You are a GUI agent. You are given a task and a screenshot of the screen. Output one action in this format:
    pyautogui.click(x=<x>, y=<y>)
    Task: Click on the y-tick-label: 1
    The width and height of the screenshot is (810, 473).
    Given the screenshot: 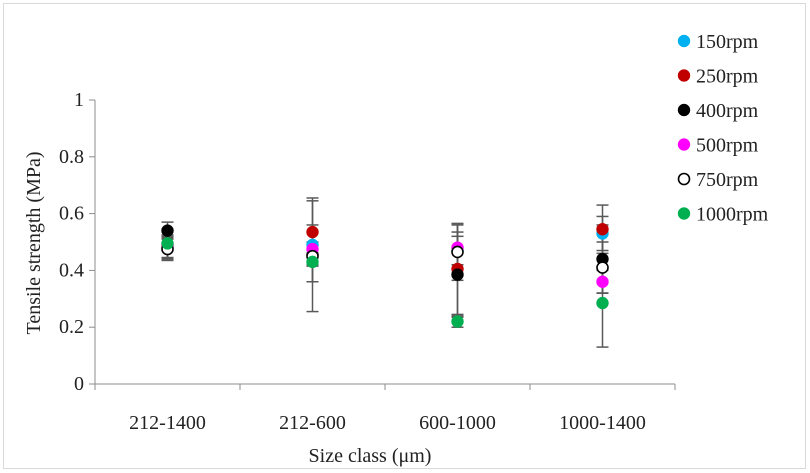 What is the action you would take?
    pyautogui.click(x=79, y=100)
    